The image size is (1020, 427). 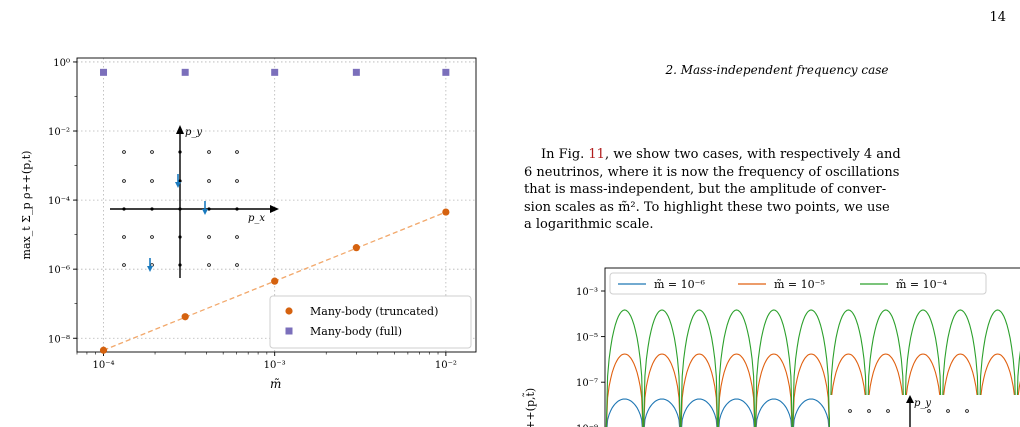 What do you see at coordinates (289, 331) in the screenshot?
I see `legend-marker-full` at bounding box center [289, 331].